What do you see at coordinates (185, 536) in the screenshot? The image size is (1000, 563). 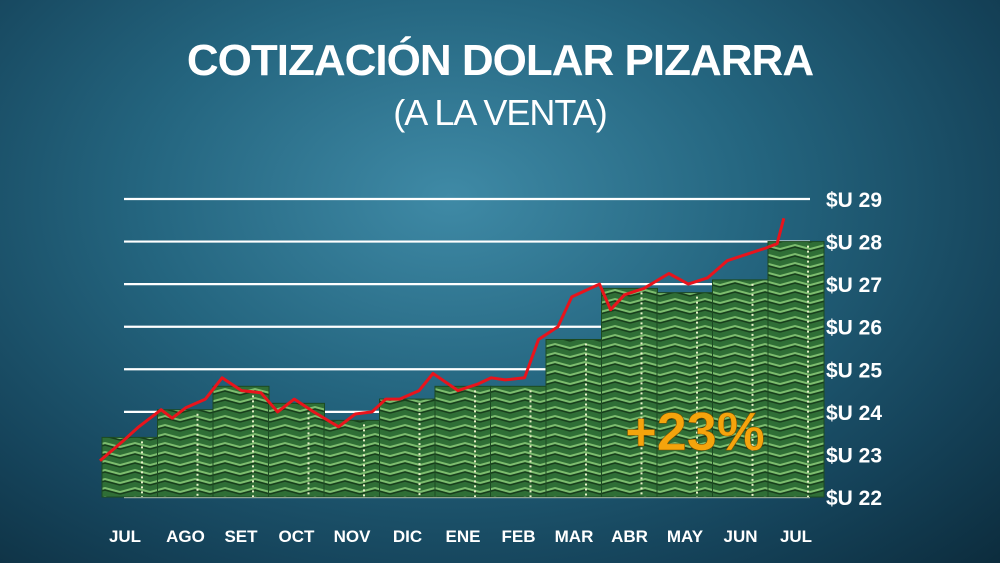 I see `x-tick-label: AGO` at bounding box center [185, 536].